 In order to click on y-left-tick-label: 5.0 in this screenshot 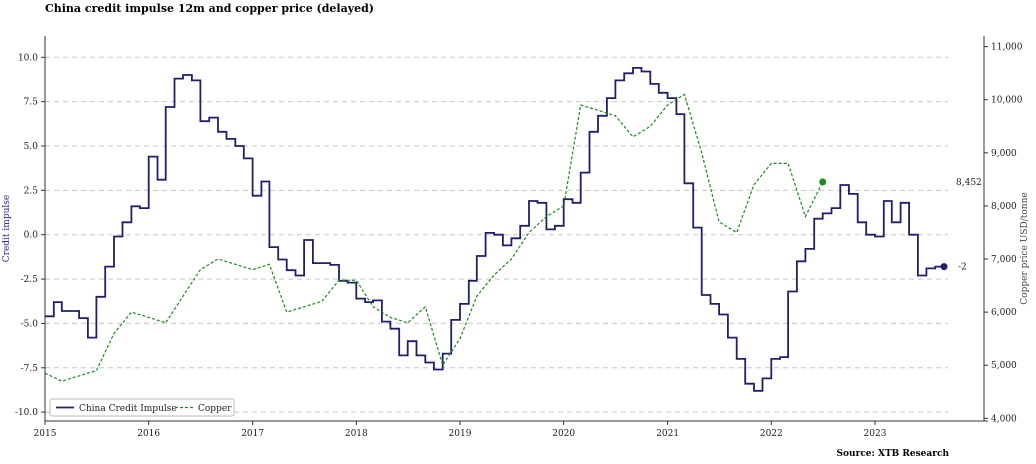, I will do `click(31, 147)`.